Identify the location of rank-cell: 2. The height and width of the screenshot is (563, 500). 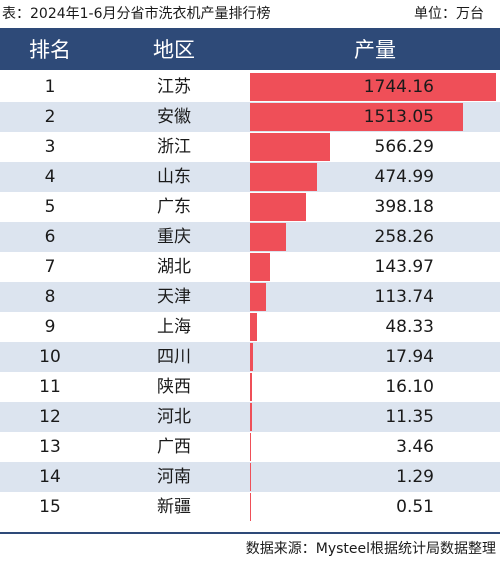
(50, 117).